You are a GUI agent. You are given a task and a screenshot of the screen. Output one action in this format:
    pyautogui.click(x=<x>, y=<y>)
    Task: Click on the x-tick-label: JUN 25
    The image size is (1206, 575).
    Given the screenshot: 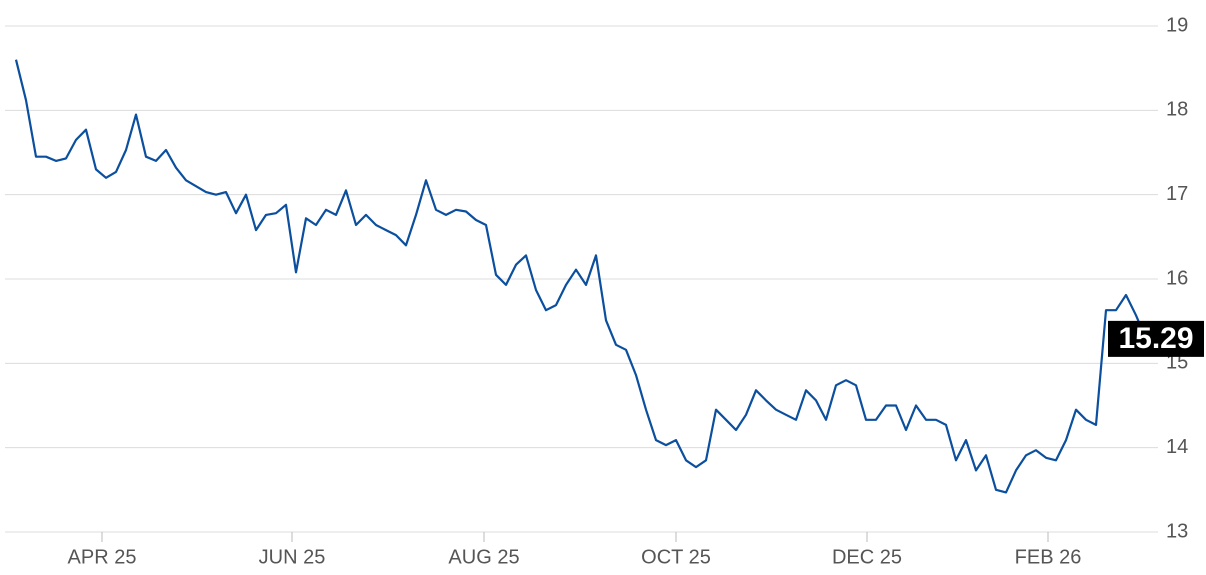 What is the action you would take?
    pyautogui.click(x=292, y=557)
    